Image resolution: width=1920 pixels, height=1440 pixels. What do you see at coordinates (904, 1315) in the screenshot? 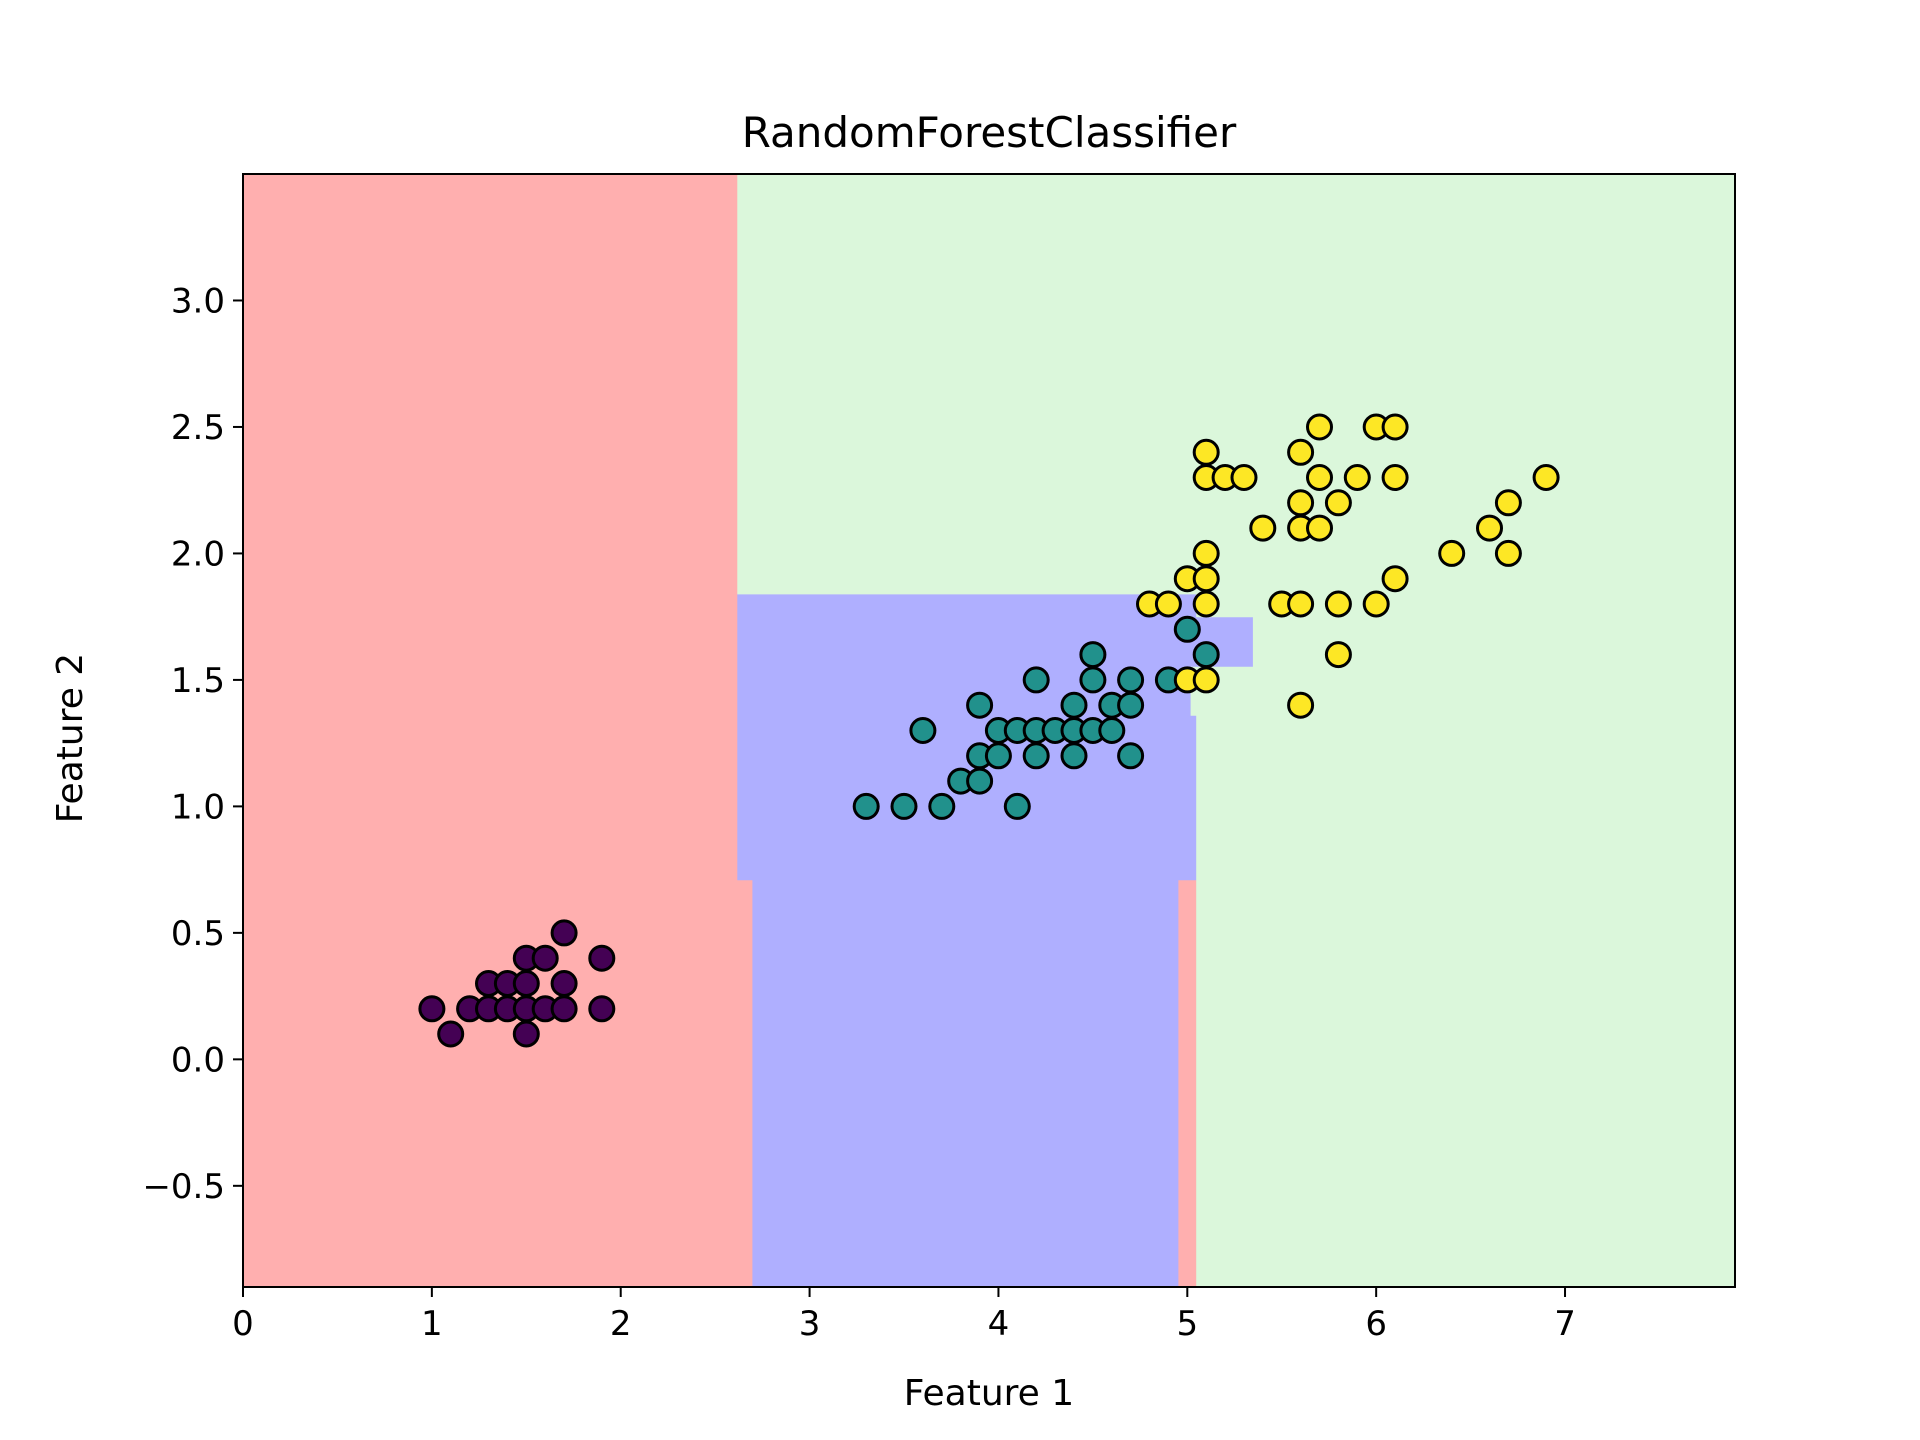
I see `x-axis: 0 1 2 3 4 5 6 7` at bounding box center [904, 1315].